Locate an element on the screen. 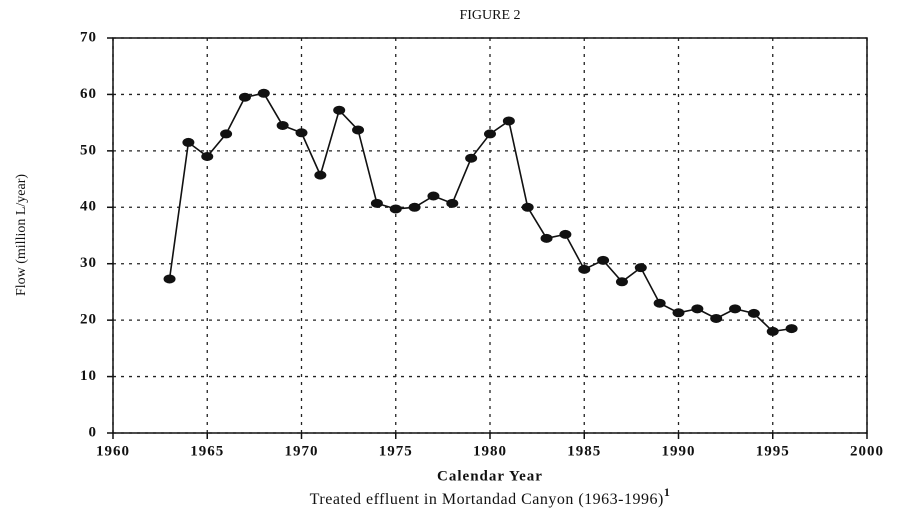  x-tick-label: 1970 is located at coordinates (302, 451).